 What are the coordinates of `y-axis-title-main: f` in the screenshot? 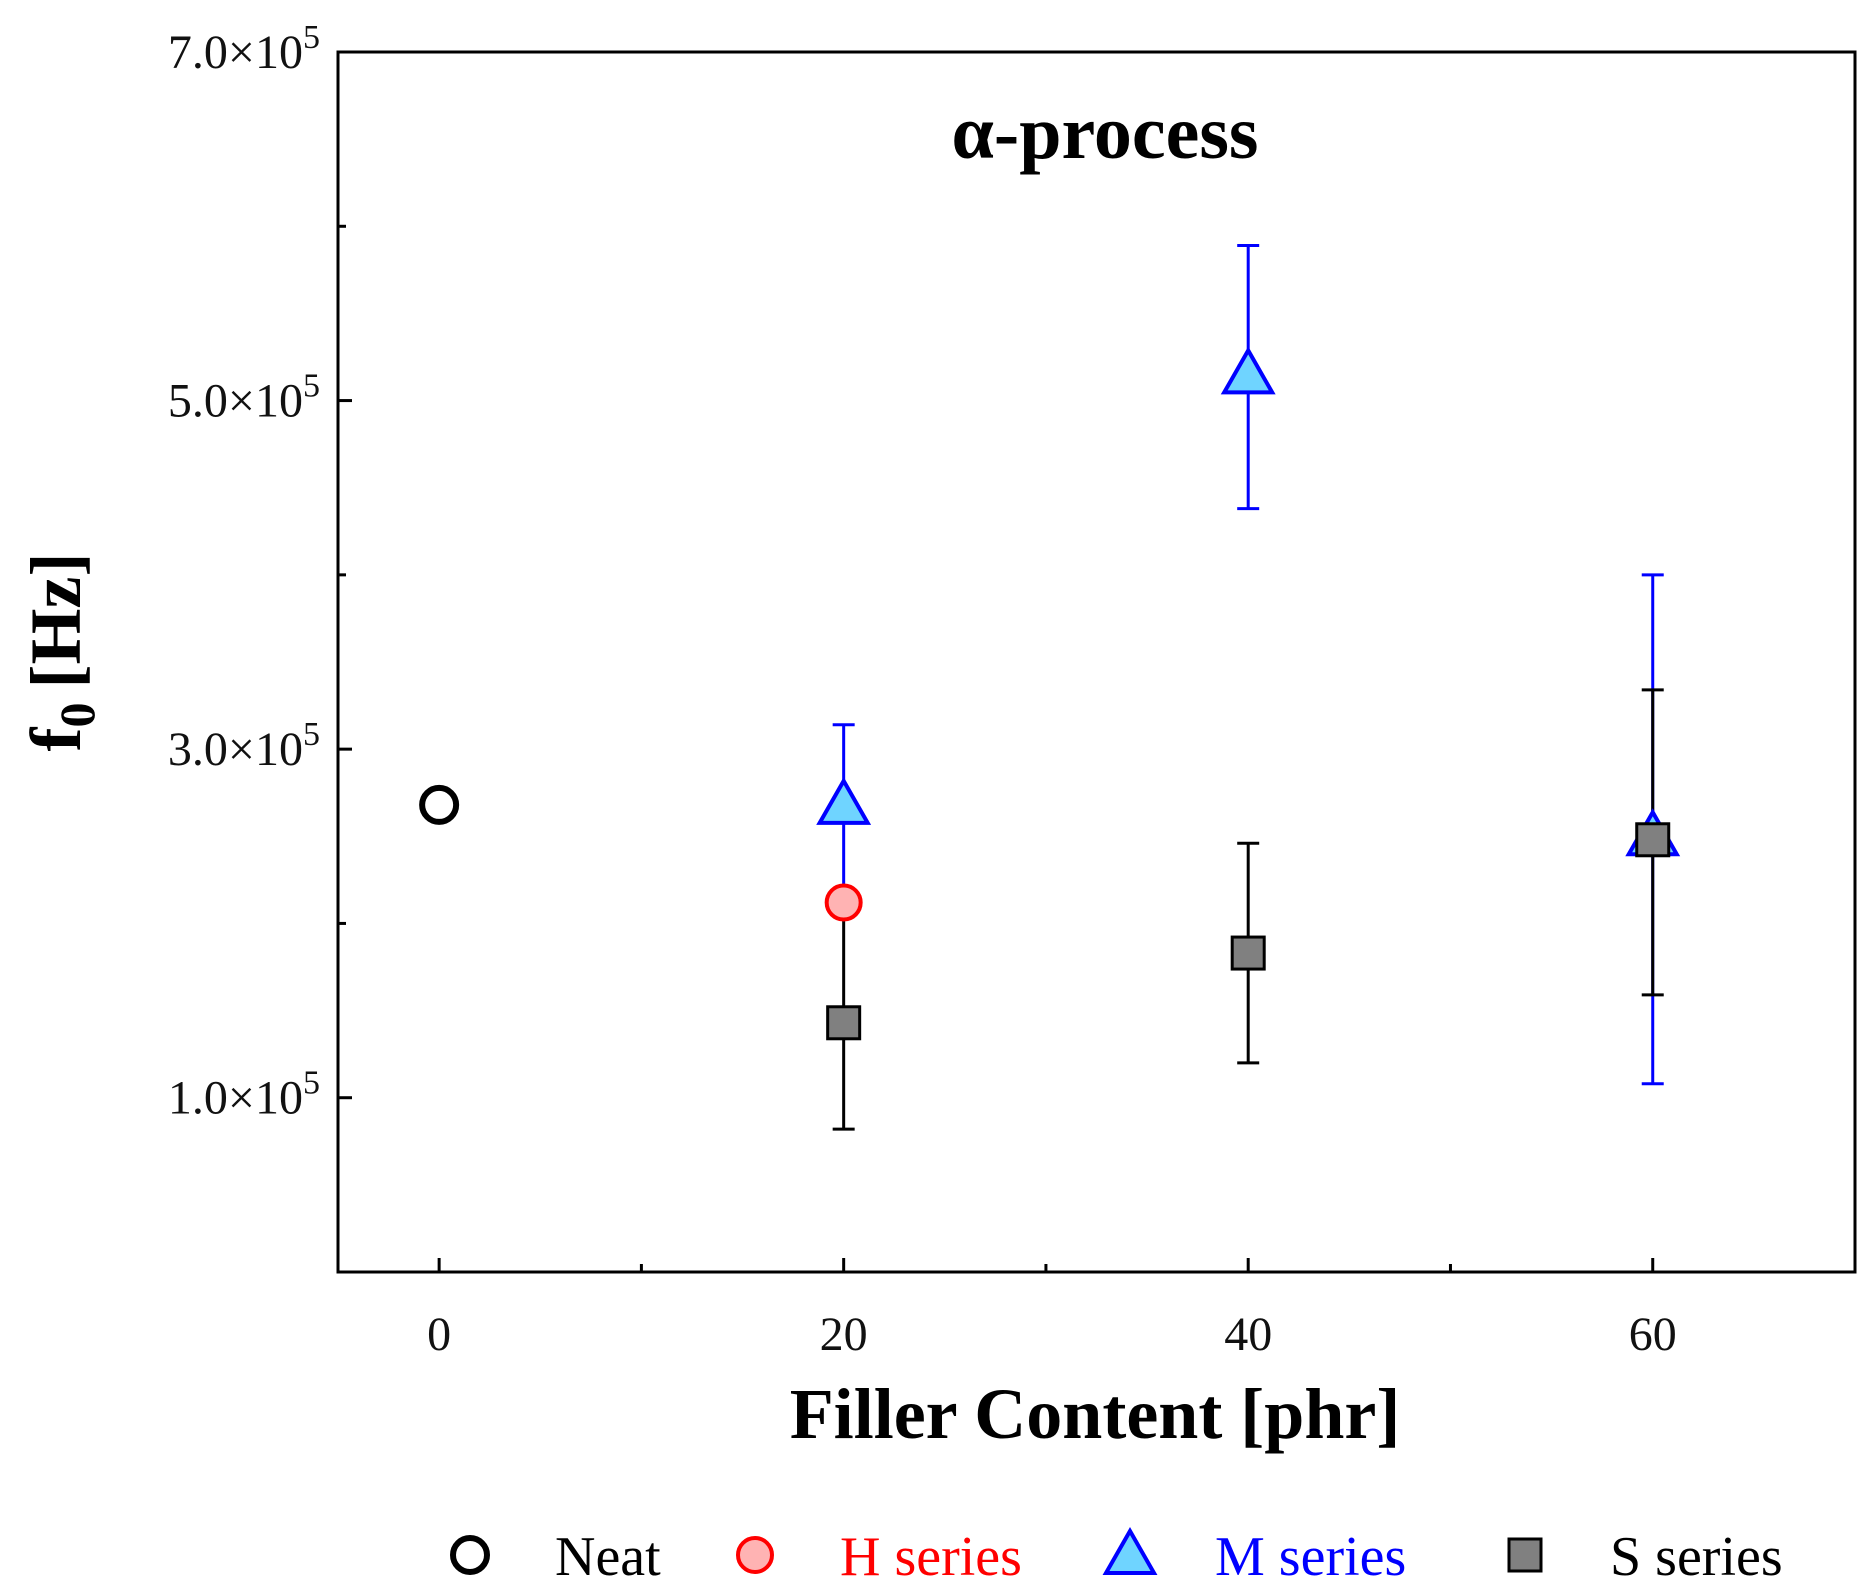 It's located at (56, 738).